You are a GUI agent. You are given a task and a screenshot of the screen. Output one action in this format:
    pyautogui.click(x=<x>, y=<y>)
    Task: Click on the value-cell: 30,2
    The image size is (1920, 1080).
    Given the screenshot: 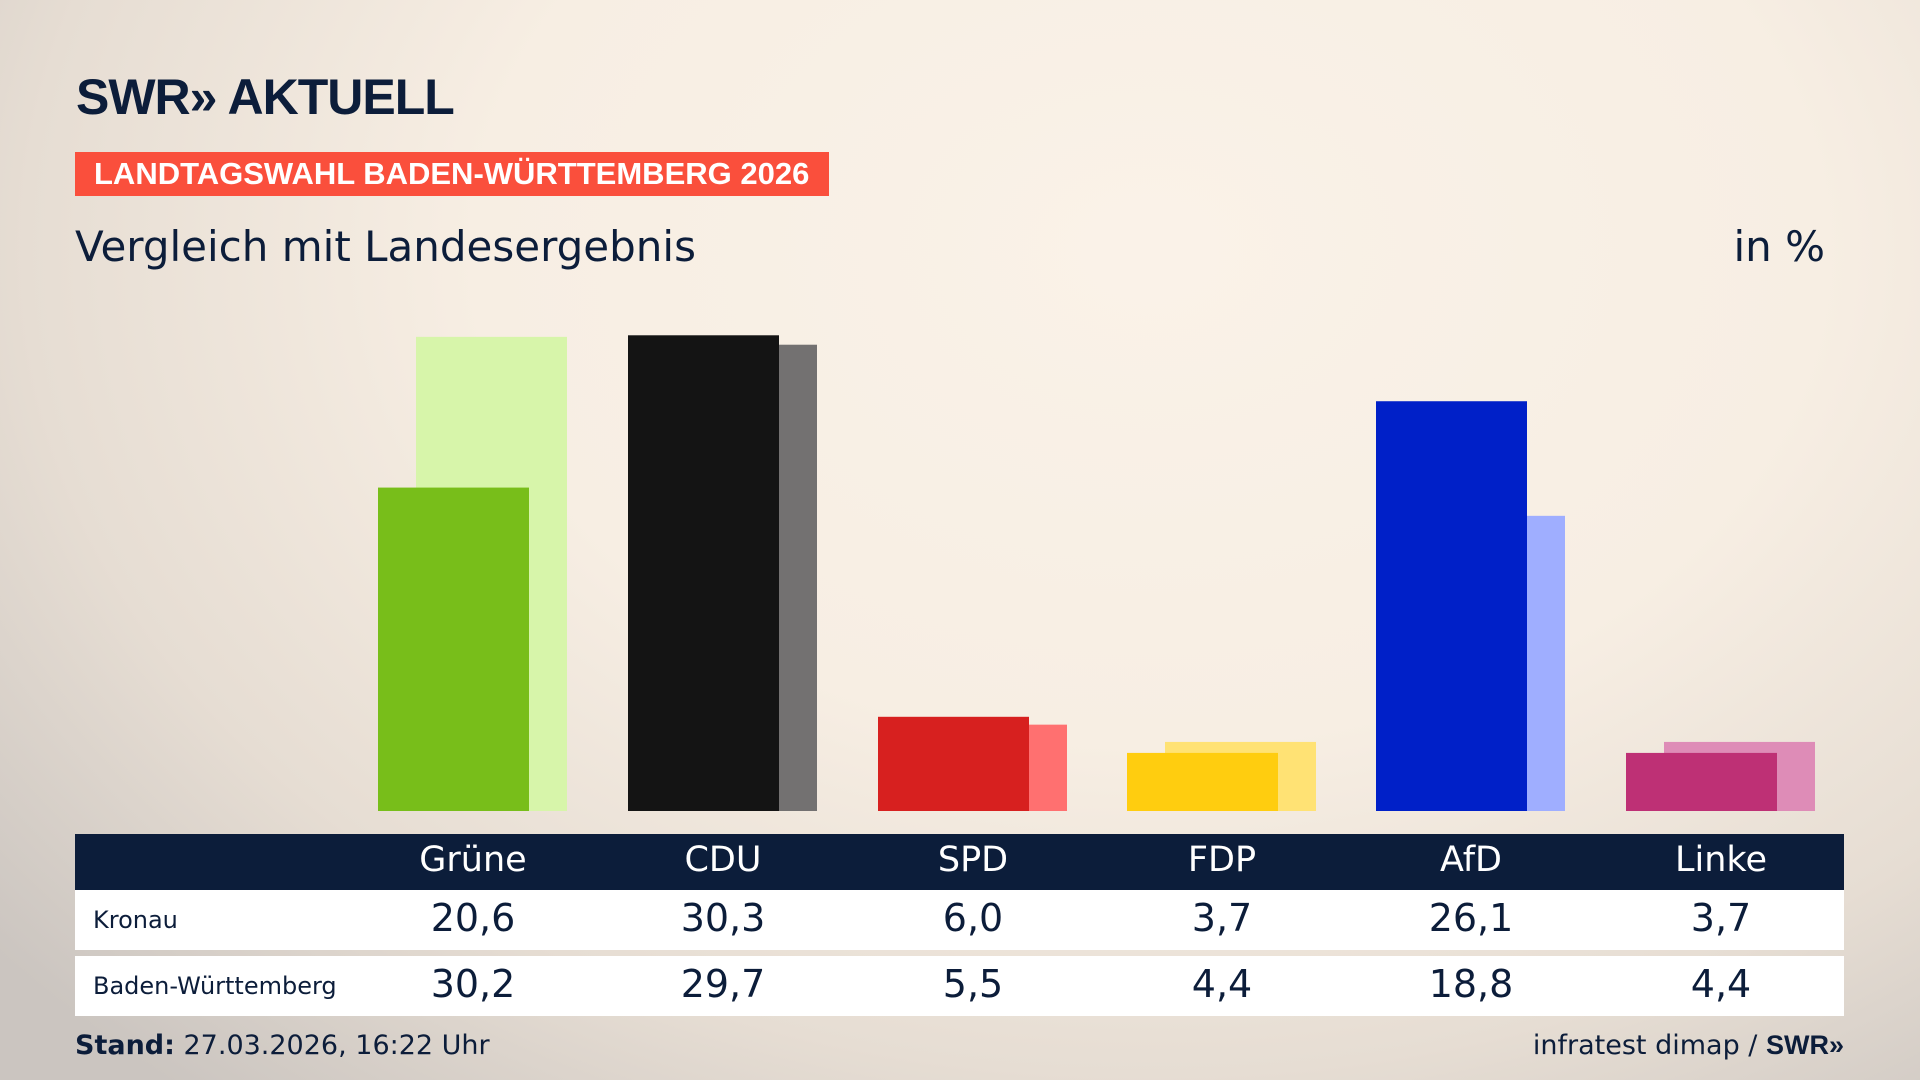 What is the action you would take?
    pyautogui.click(x=473, y=984)
    